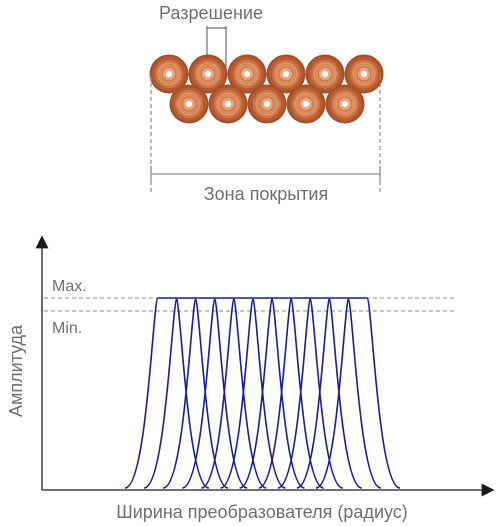 The width and height of the screenshot is (500, 526). I want to click on y-axis-label: Амплитуда, so click(16, 370).